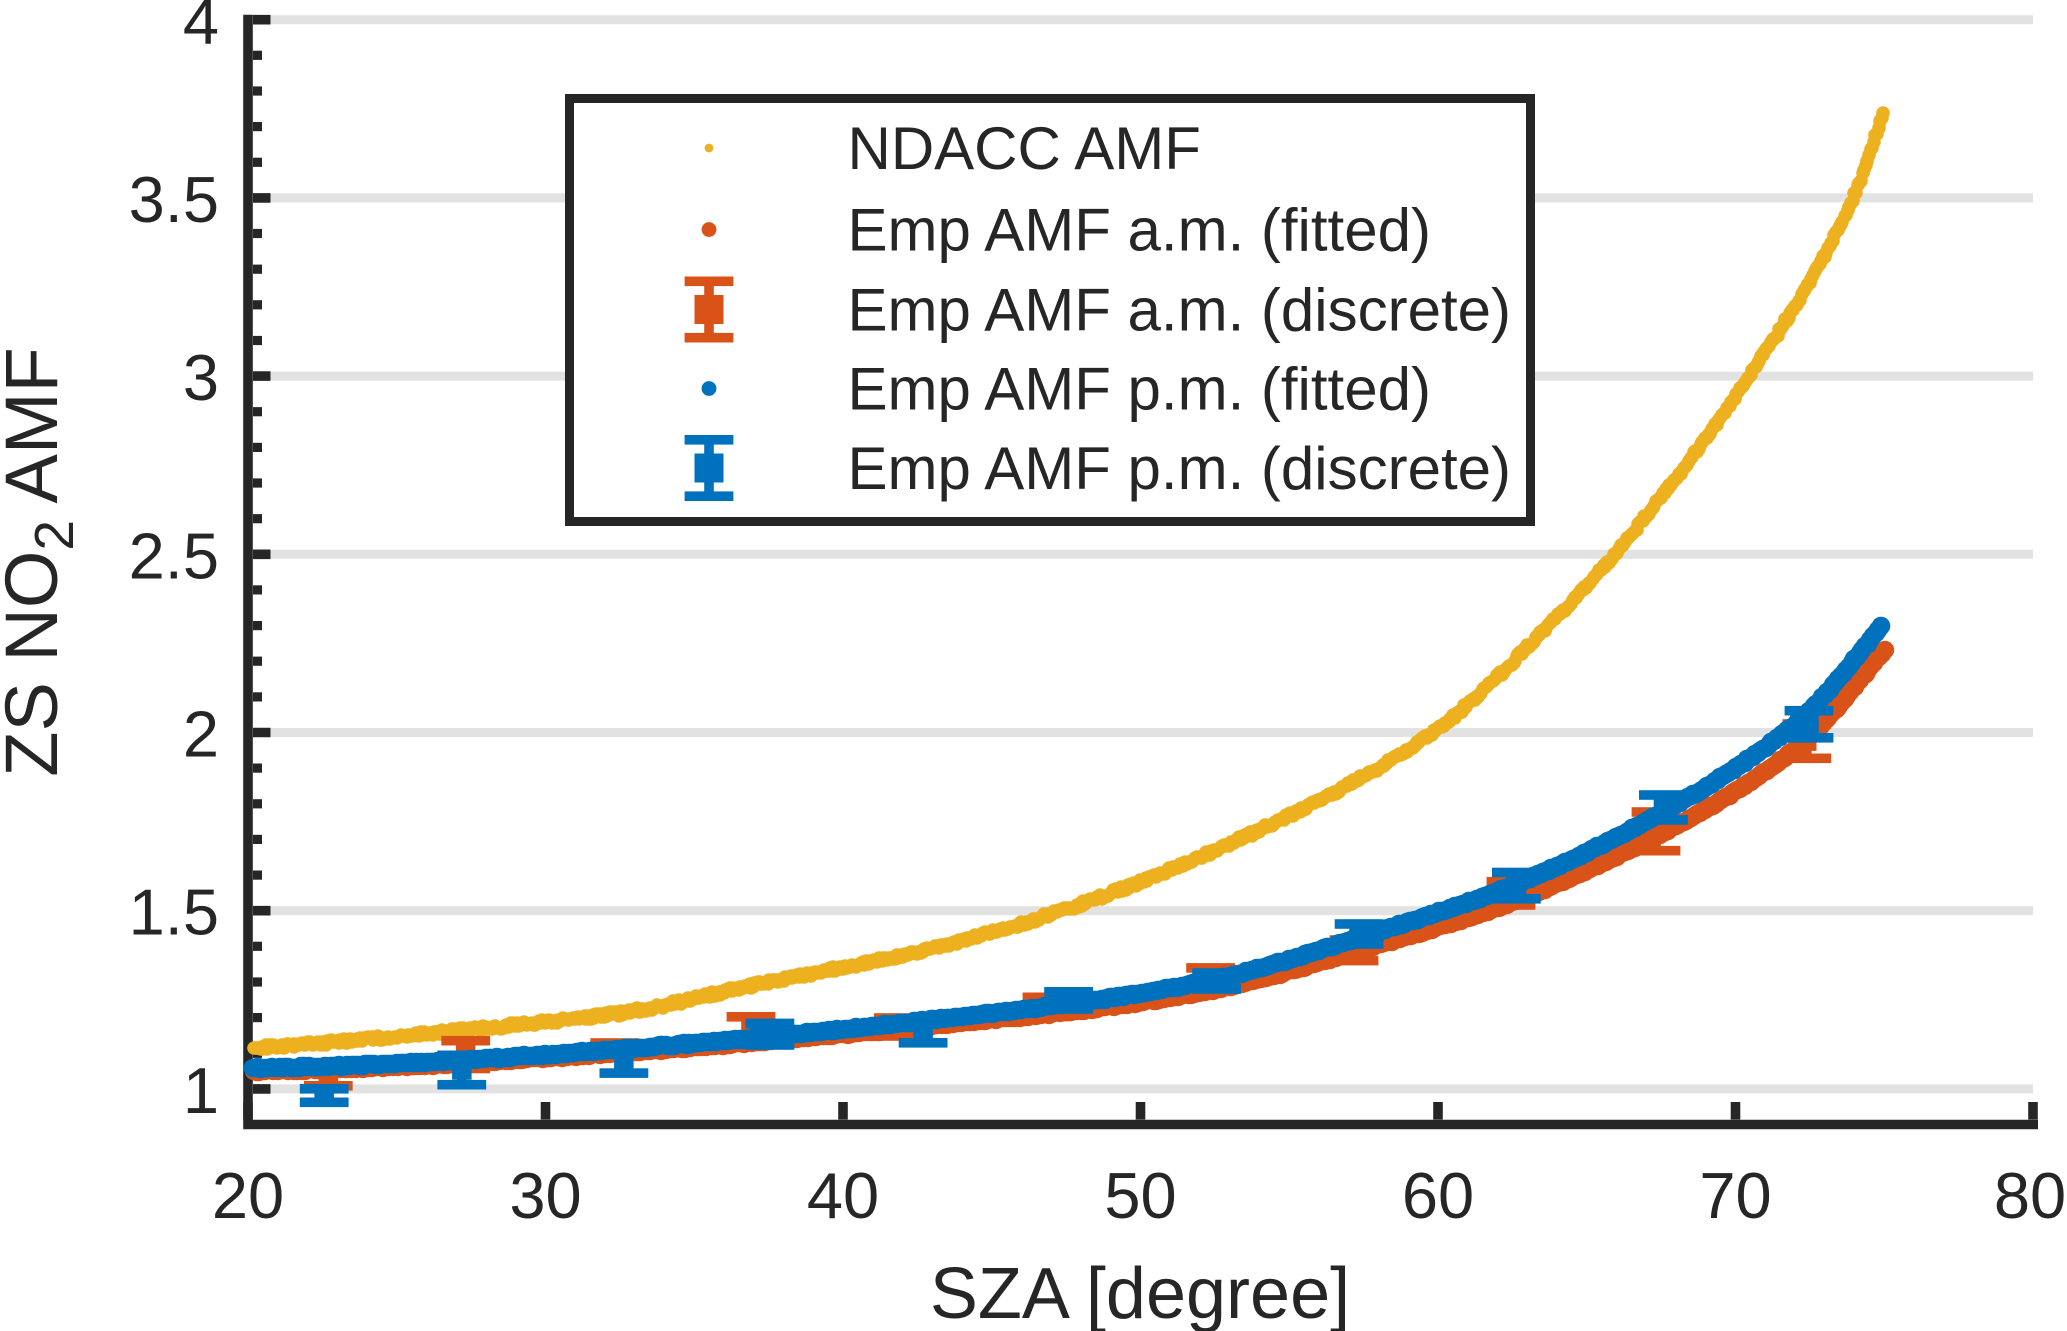  Describe the element at coordinates (1139, 389) in the screenshot. I see `svg-text: Emp AMF p.m. (fitted)` at that location.